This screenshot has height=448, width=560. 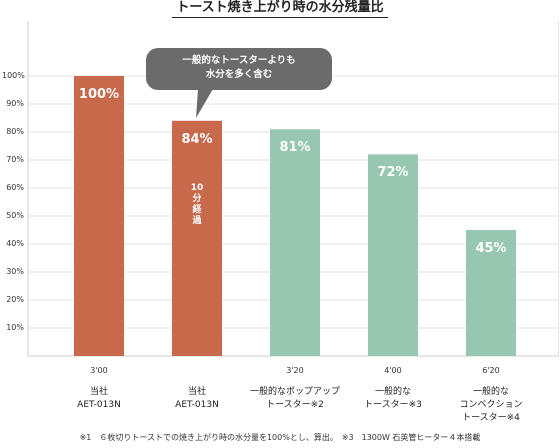 What do you see at coordinates (239, 60) in the screenshot?
I see `callout-line-1: 一般的なトースターよりも` at bounding box center [239, 60].